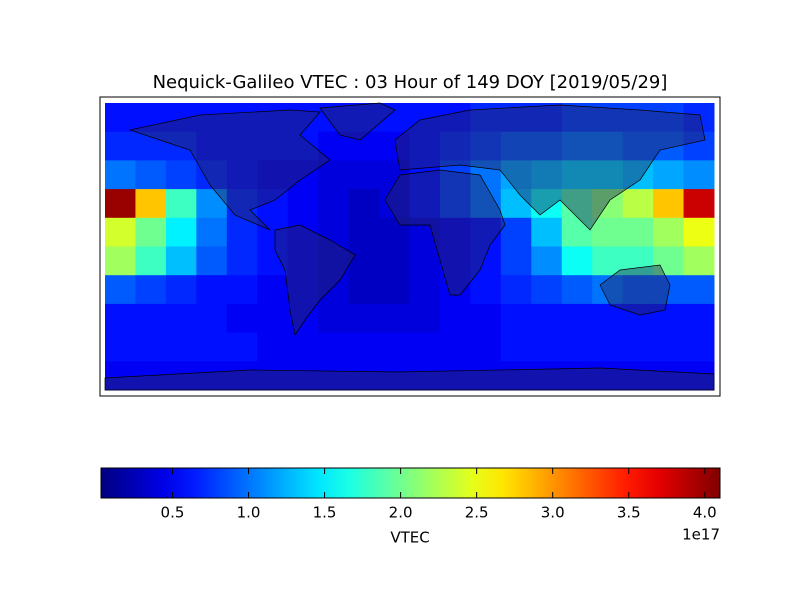 Image resolution: width=800 pixels, height=604 pixels. I want to click on north-america, so click(229, 170).